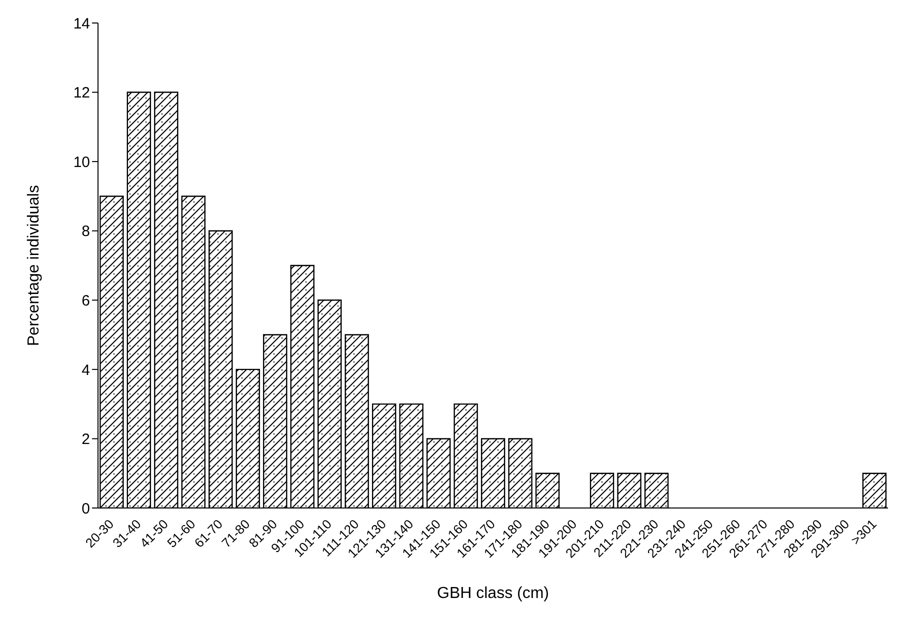  What do you see at coordinates (81, 23) in the screenshot?
I see `y-tick-label: 14` at bounding box center [81, 23].